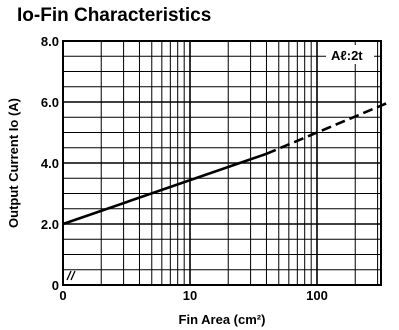 This screenshot has width=399, height=330. Describe the element at coordinates (55, 285) in the screenshot. I see `y-tick-label: 0` at that location.